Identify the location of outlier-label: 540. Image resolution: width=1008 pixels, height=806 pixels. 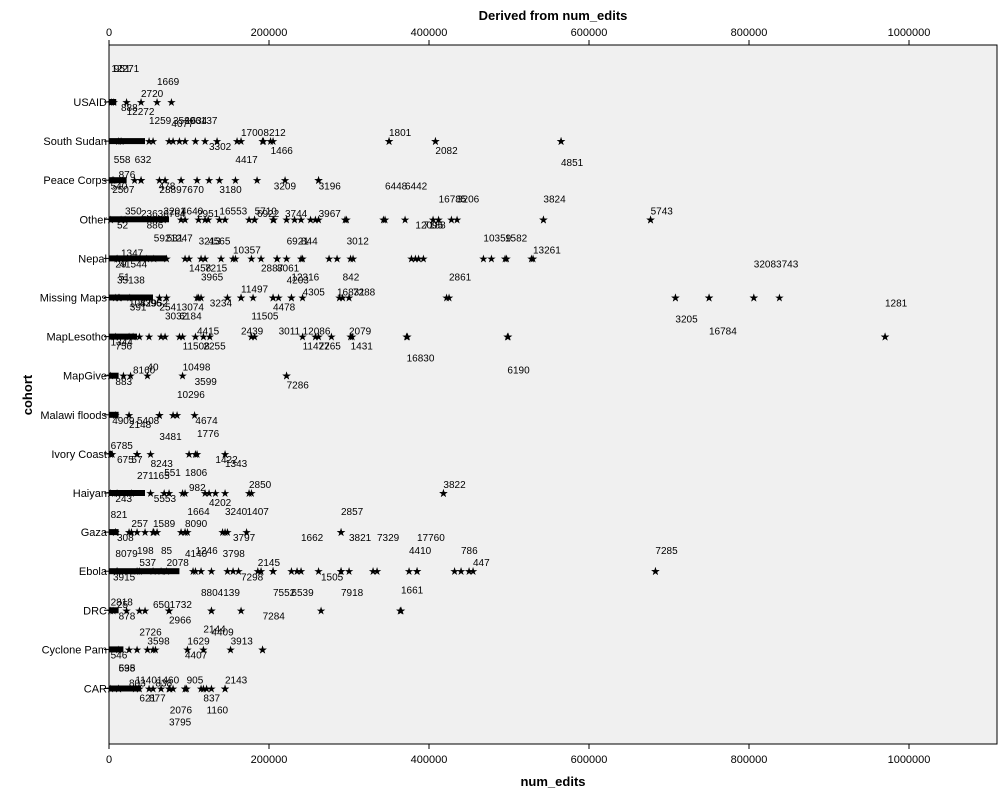
(119, 186).